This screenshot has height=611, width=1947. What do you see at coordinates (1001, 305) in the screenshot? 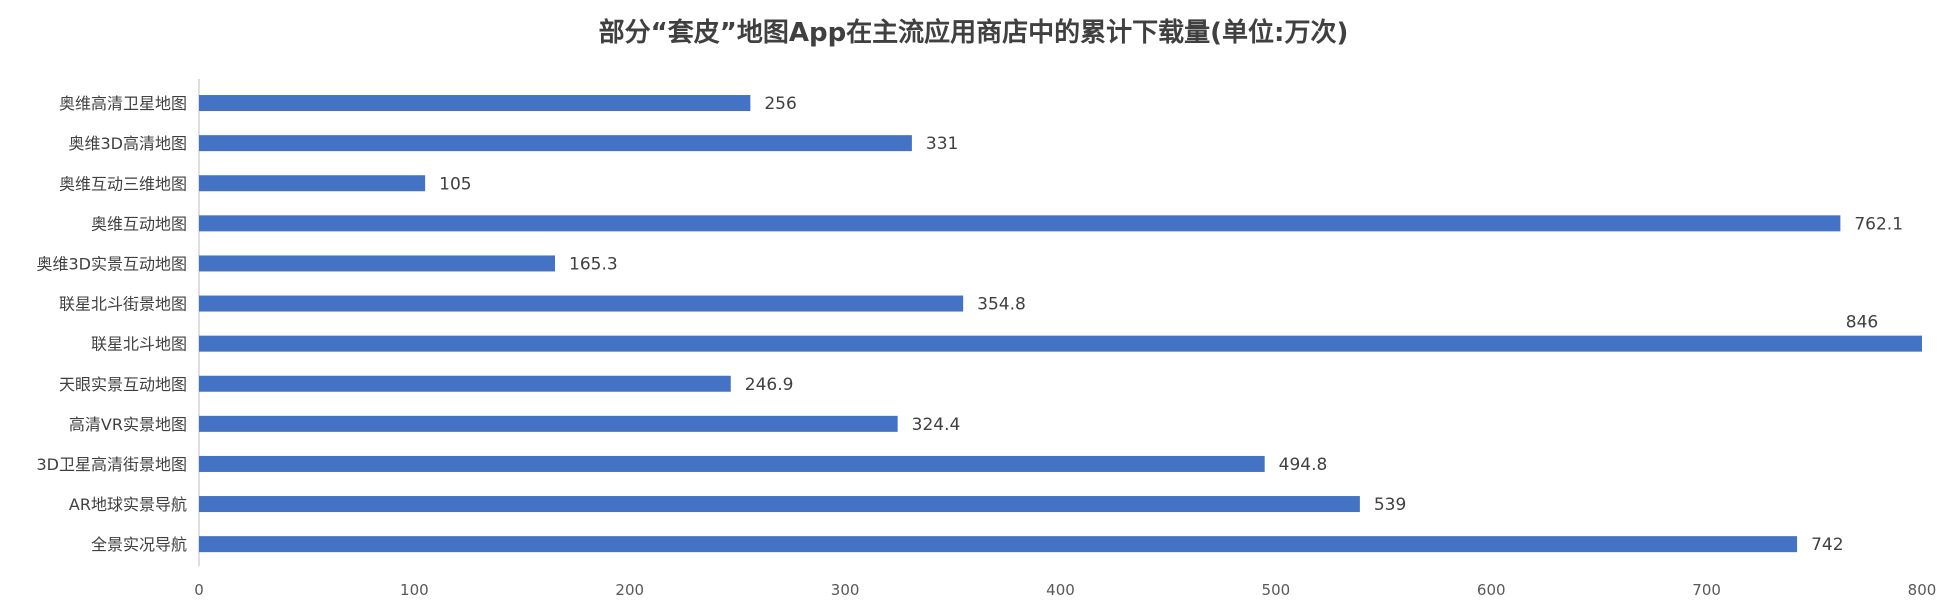
I see `value-label: 354.8` at bounding box center [1001, 305].